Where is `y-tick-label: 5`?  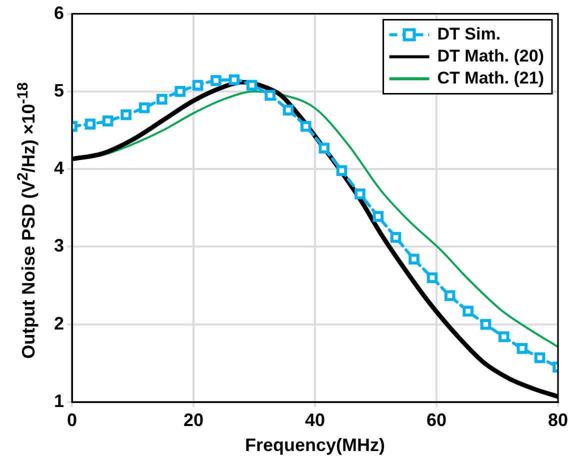
y-tick-label: 5 is located at coordinates (59, 90).